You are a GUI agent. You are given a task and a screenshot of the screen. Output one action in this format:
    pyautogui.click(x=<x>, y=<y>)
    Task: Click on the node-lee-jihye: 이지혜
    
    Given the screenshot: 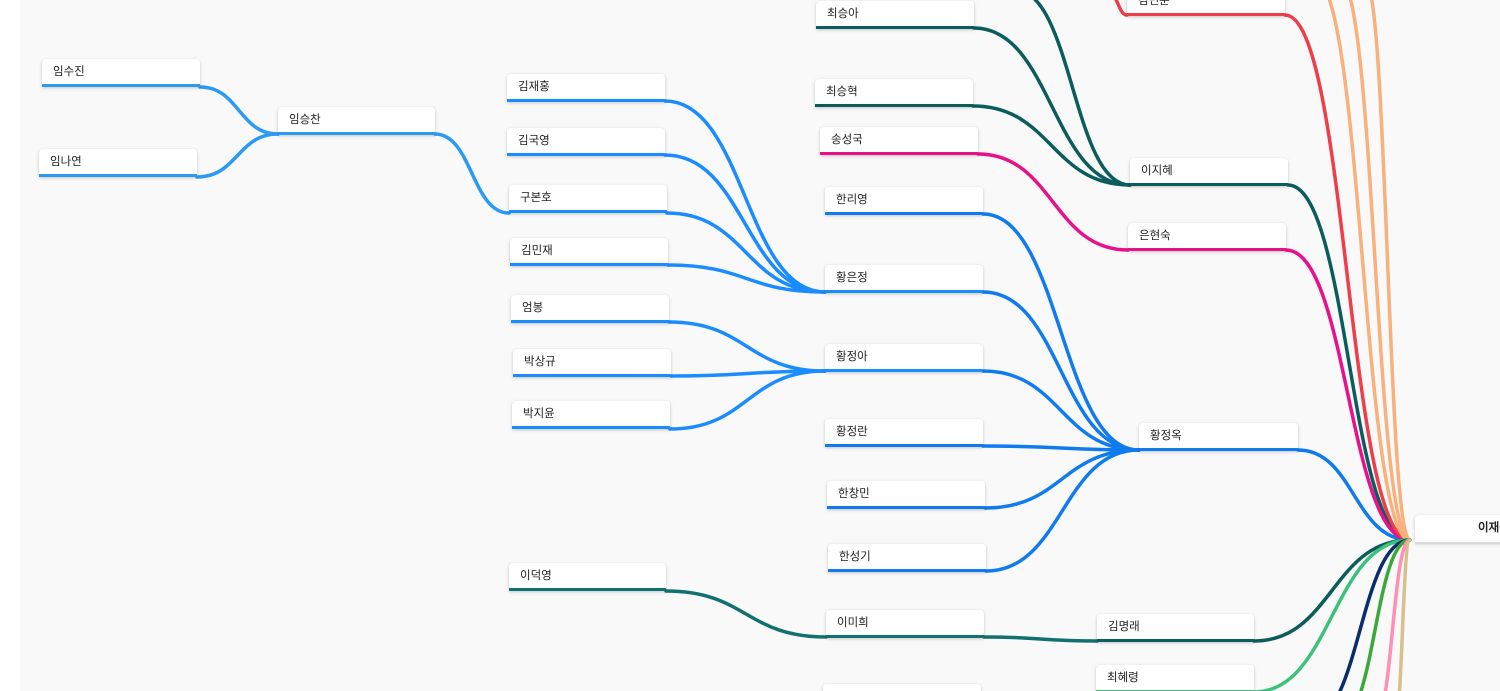 What is the action you would take?
    pyautogui.click(x=1209, y=172)
    